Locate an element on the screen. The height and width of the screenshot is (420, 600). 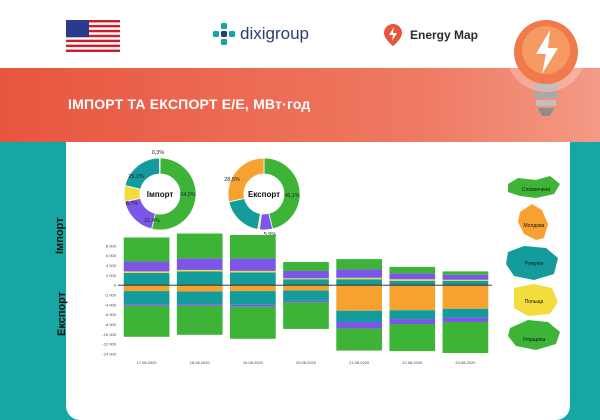
energy-map-logo: Energy Map is located at coordinates (431, 35).